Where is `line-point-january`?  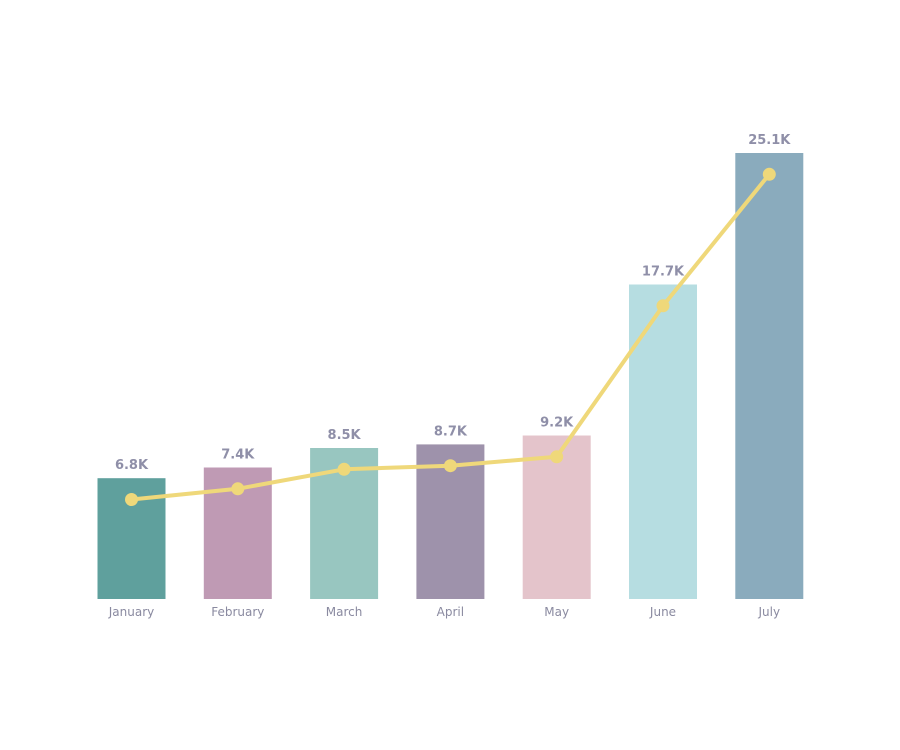 line-point-january is located at coordinates (131, 499).